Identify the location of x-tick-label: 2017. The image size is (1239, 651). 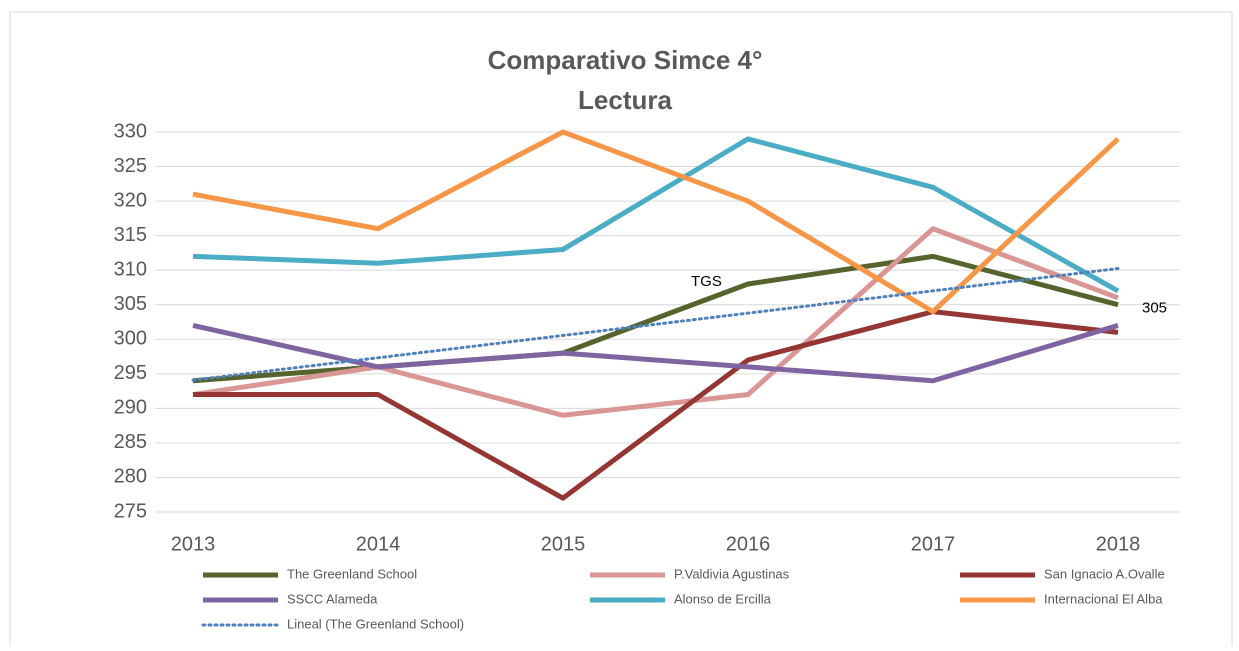
(933, 544).